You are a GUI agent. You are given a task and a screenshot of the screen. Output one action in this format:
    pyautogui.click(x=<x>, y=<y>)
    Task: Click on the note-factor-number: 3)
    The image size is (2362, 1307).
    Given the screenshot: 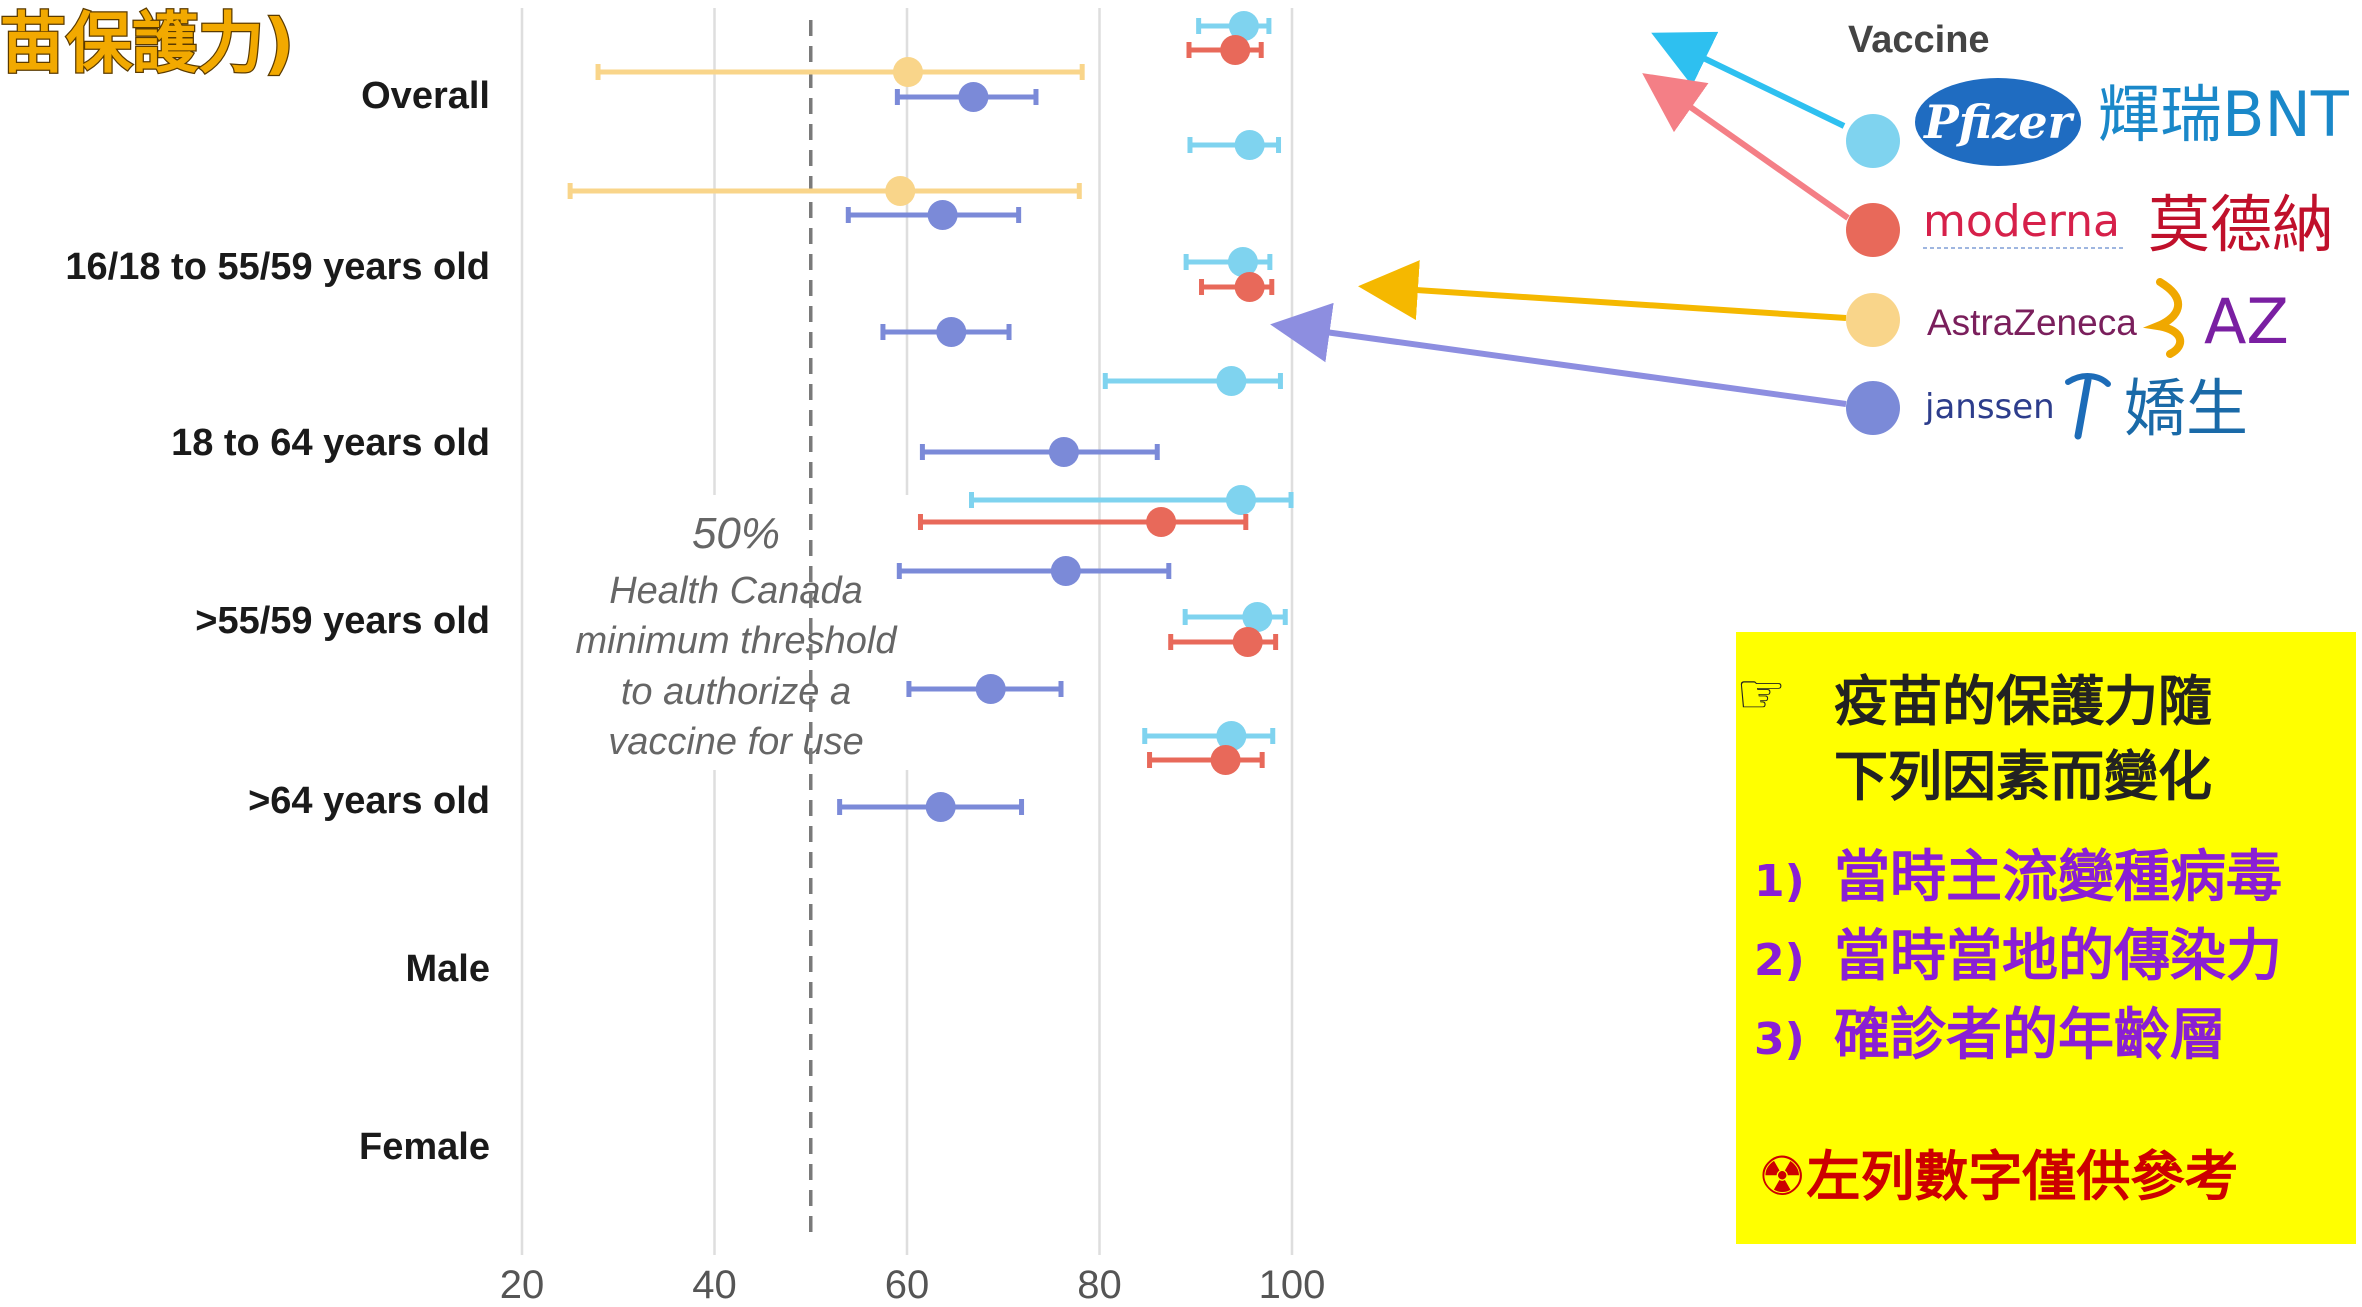 What is the action you would take?
    pyautogui.click(x=1779, y=1039)
    